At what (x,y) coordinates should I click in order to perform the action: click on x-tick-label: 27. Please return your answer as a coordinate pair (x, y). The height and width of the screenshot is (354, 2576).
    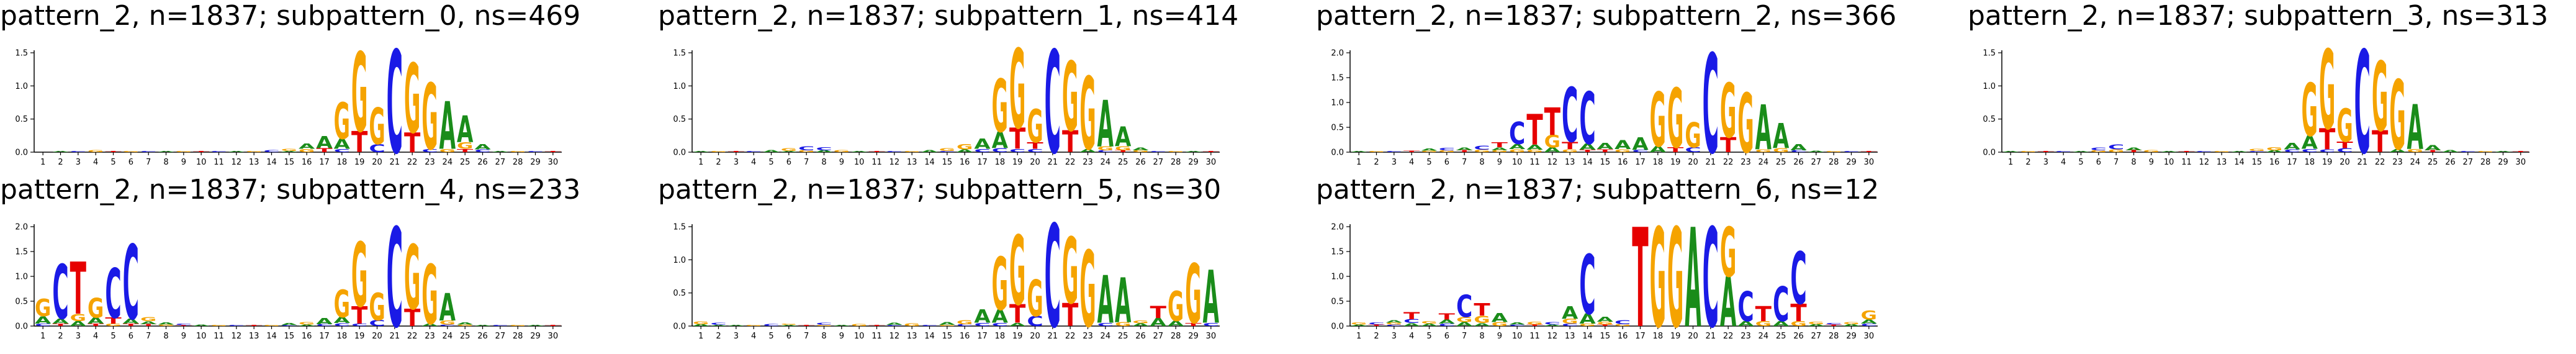
    Looking at the image, I should click on (1158, 337).